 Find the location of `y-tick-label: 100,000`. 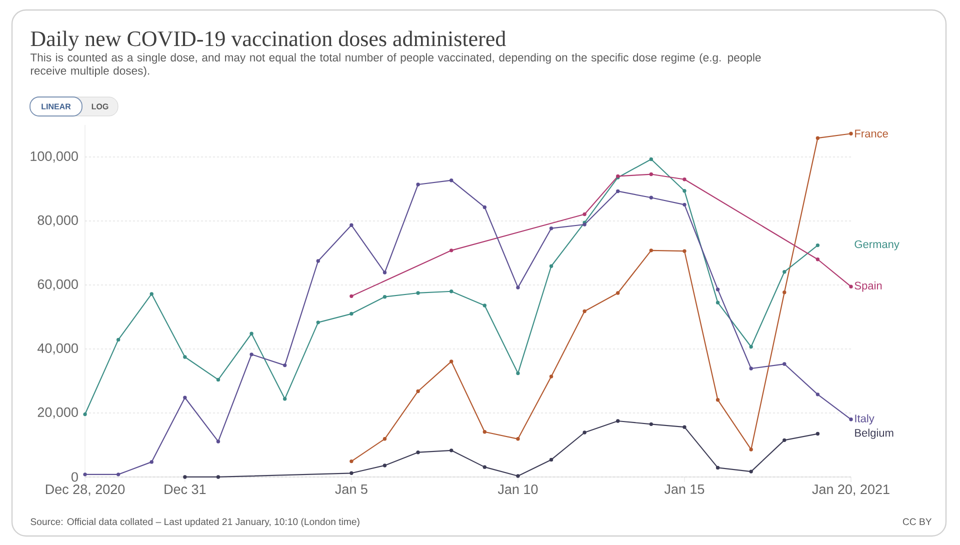

y-tick-label: 100,000 is located at coordinates (54, 157).